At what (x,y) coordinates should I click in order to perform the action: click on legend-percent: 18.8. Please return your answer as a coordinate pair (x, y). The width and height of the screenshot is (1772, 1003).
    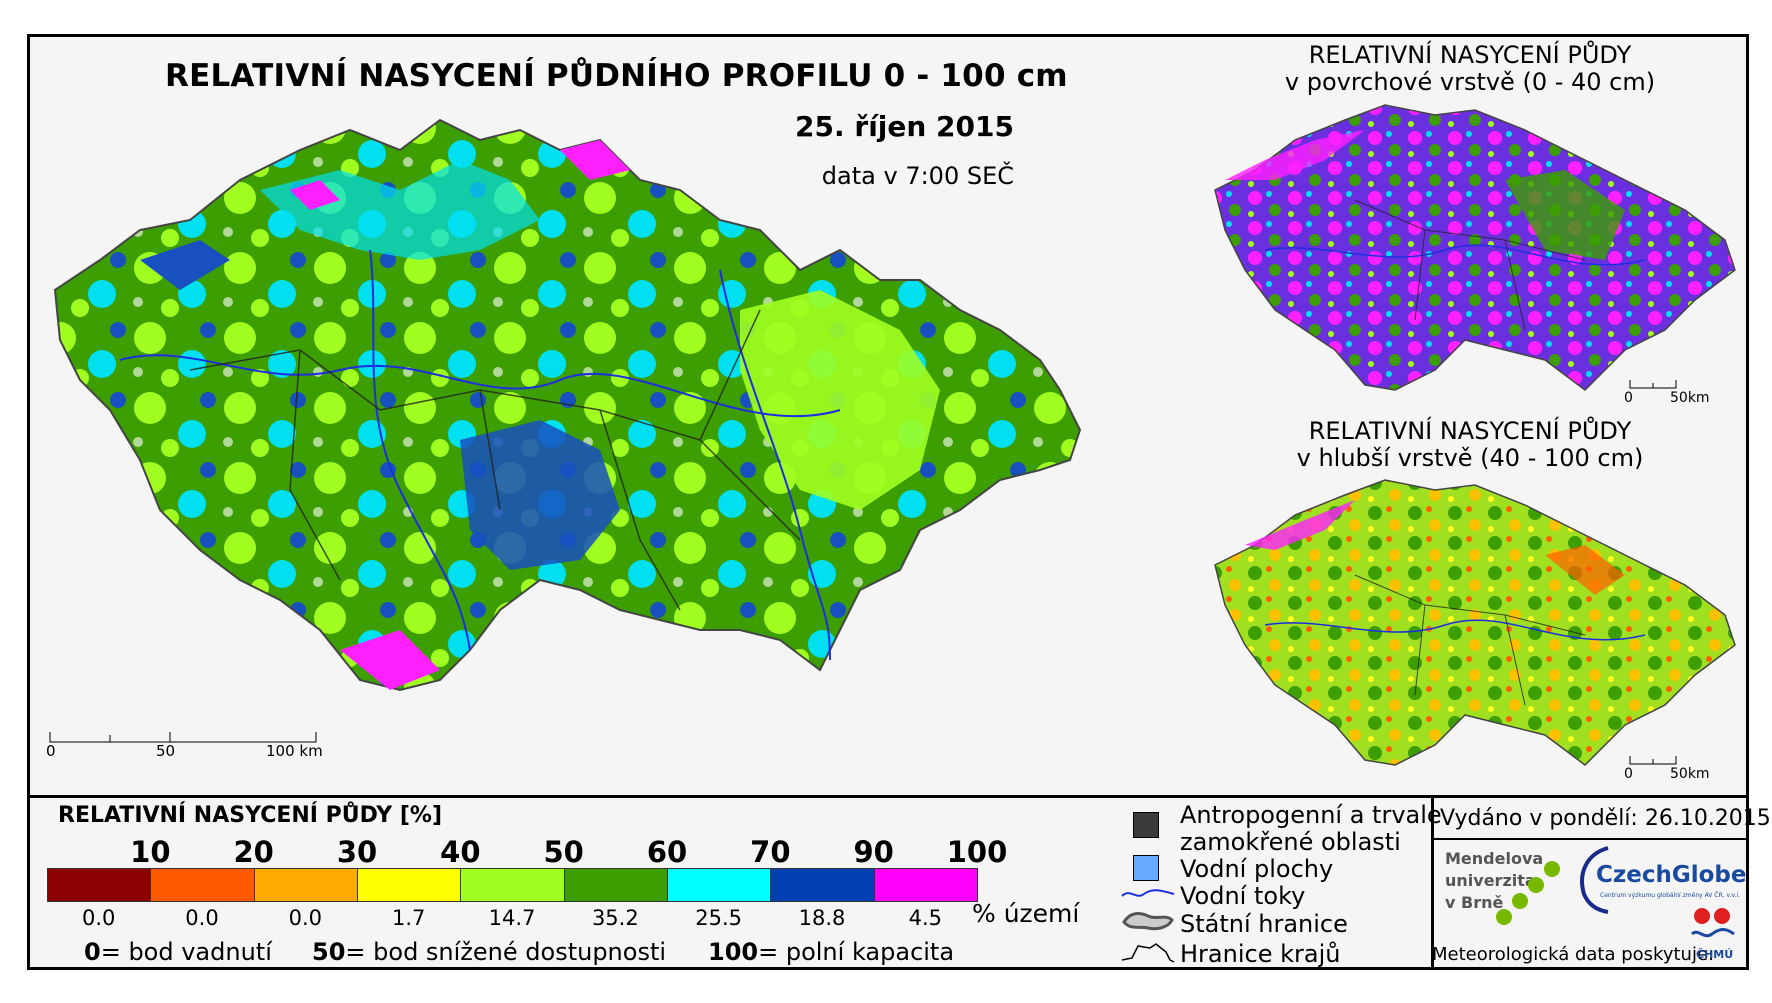
    Looking at the image, I should click on (822, 918).